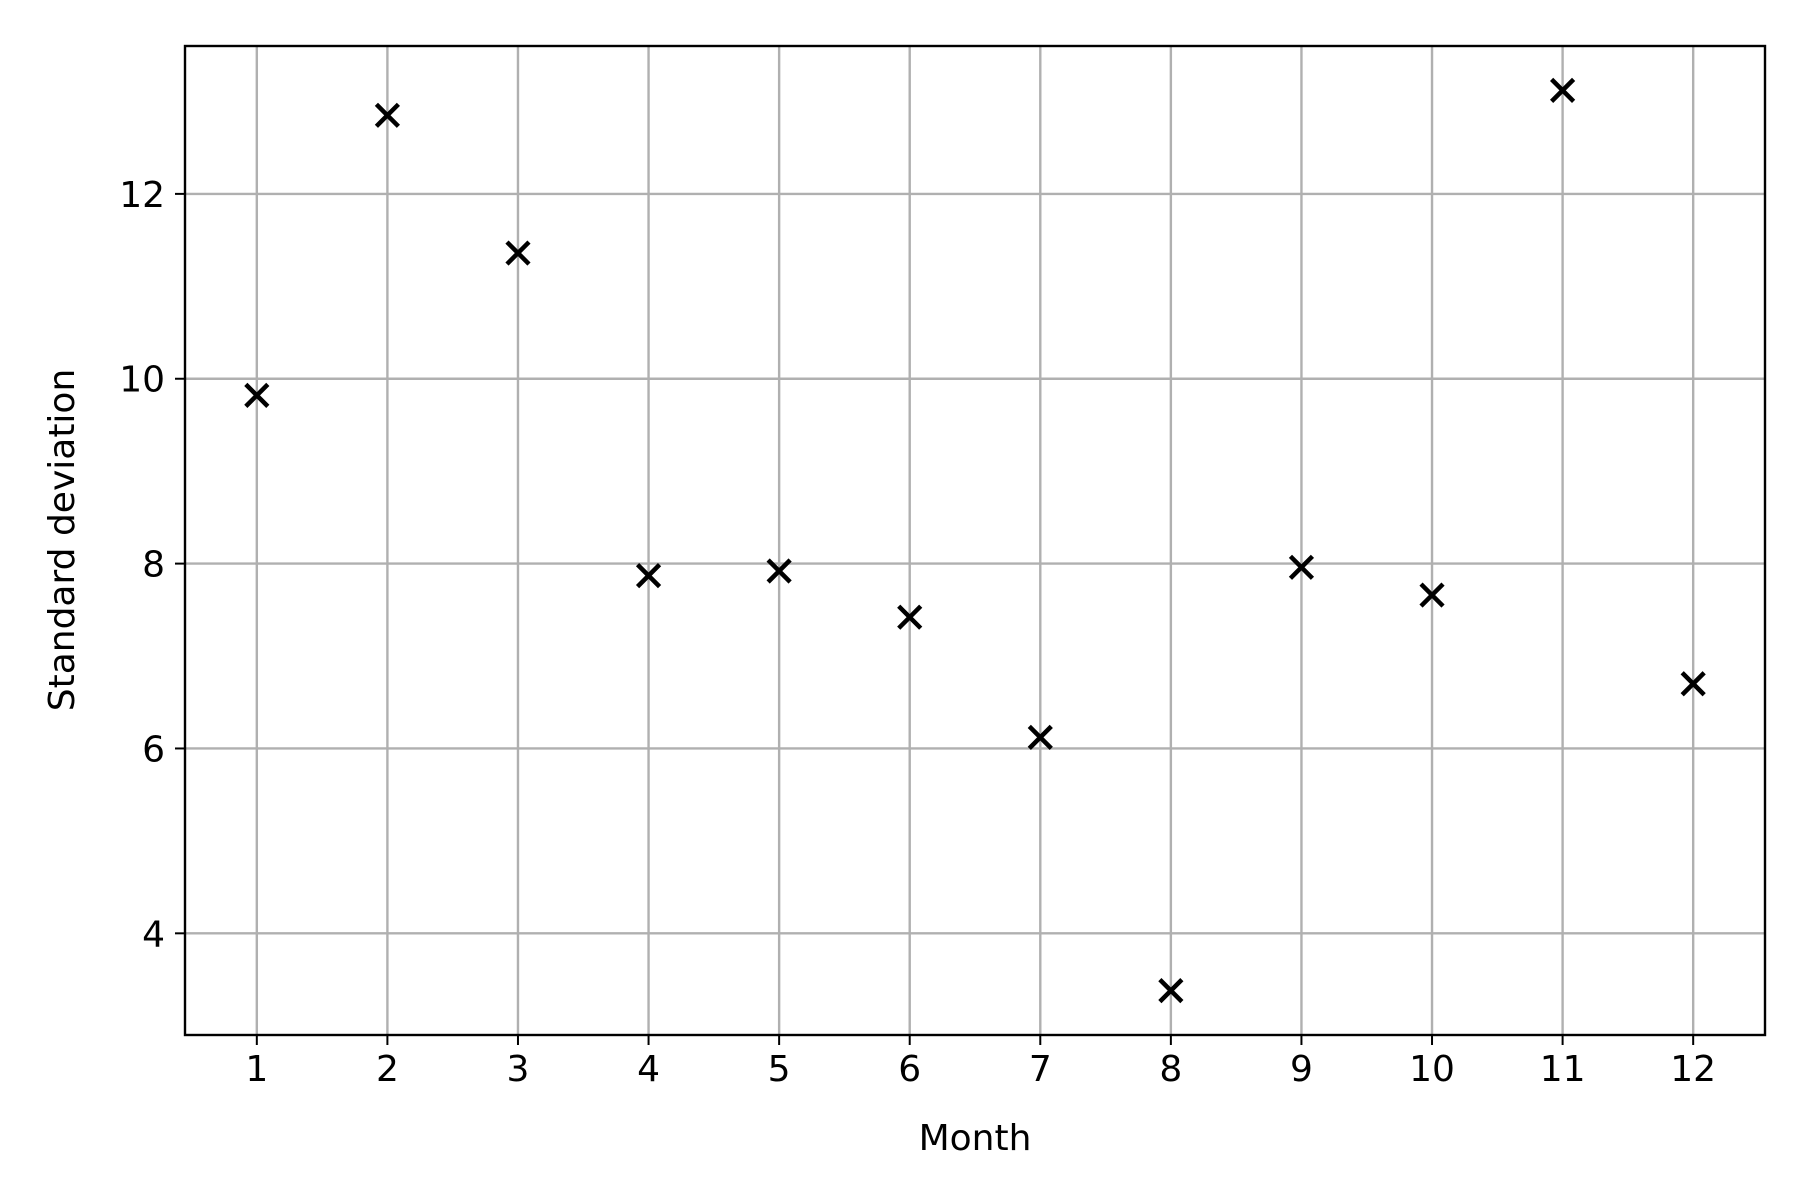 This screenshot has width=1800, height=1204. Describe the element at coordinates (1170, 1069) in the screenshot. I see `x-tick-label: 8` at that location.